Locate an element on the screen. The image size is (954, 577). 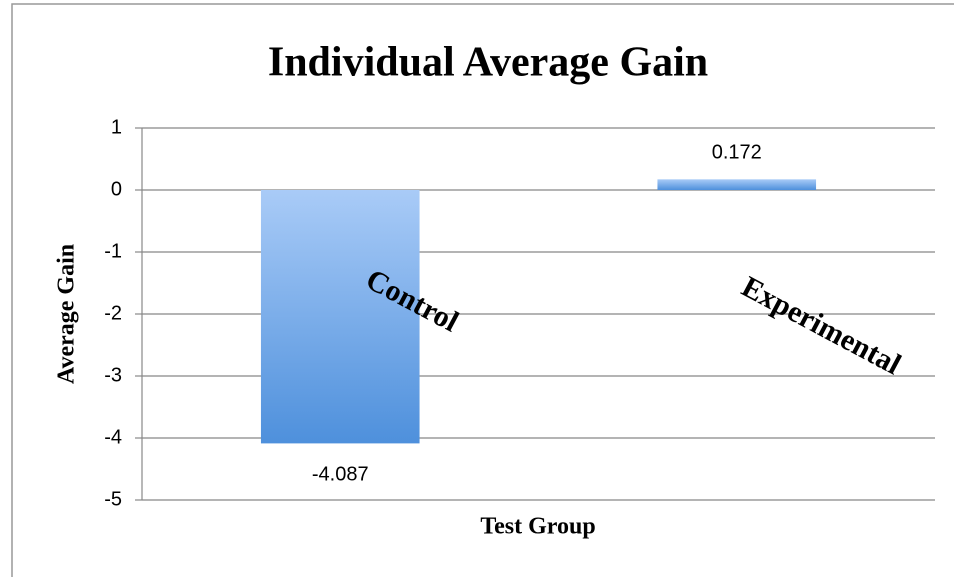
y-tick-label: -4 is located at coordinates (113, 437).